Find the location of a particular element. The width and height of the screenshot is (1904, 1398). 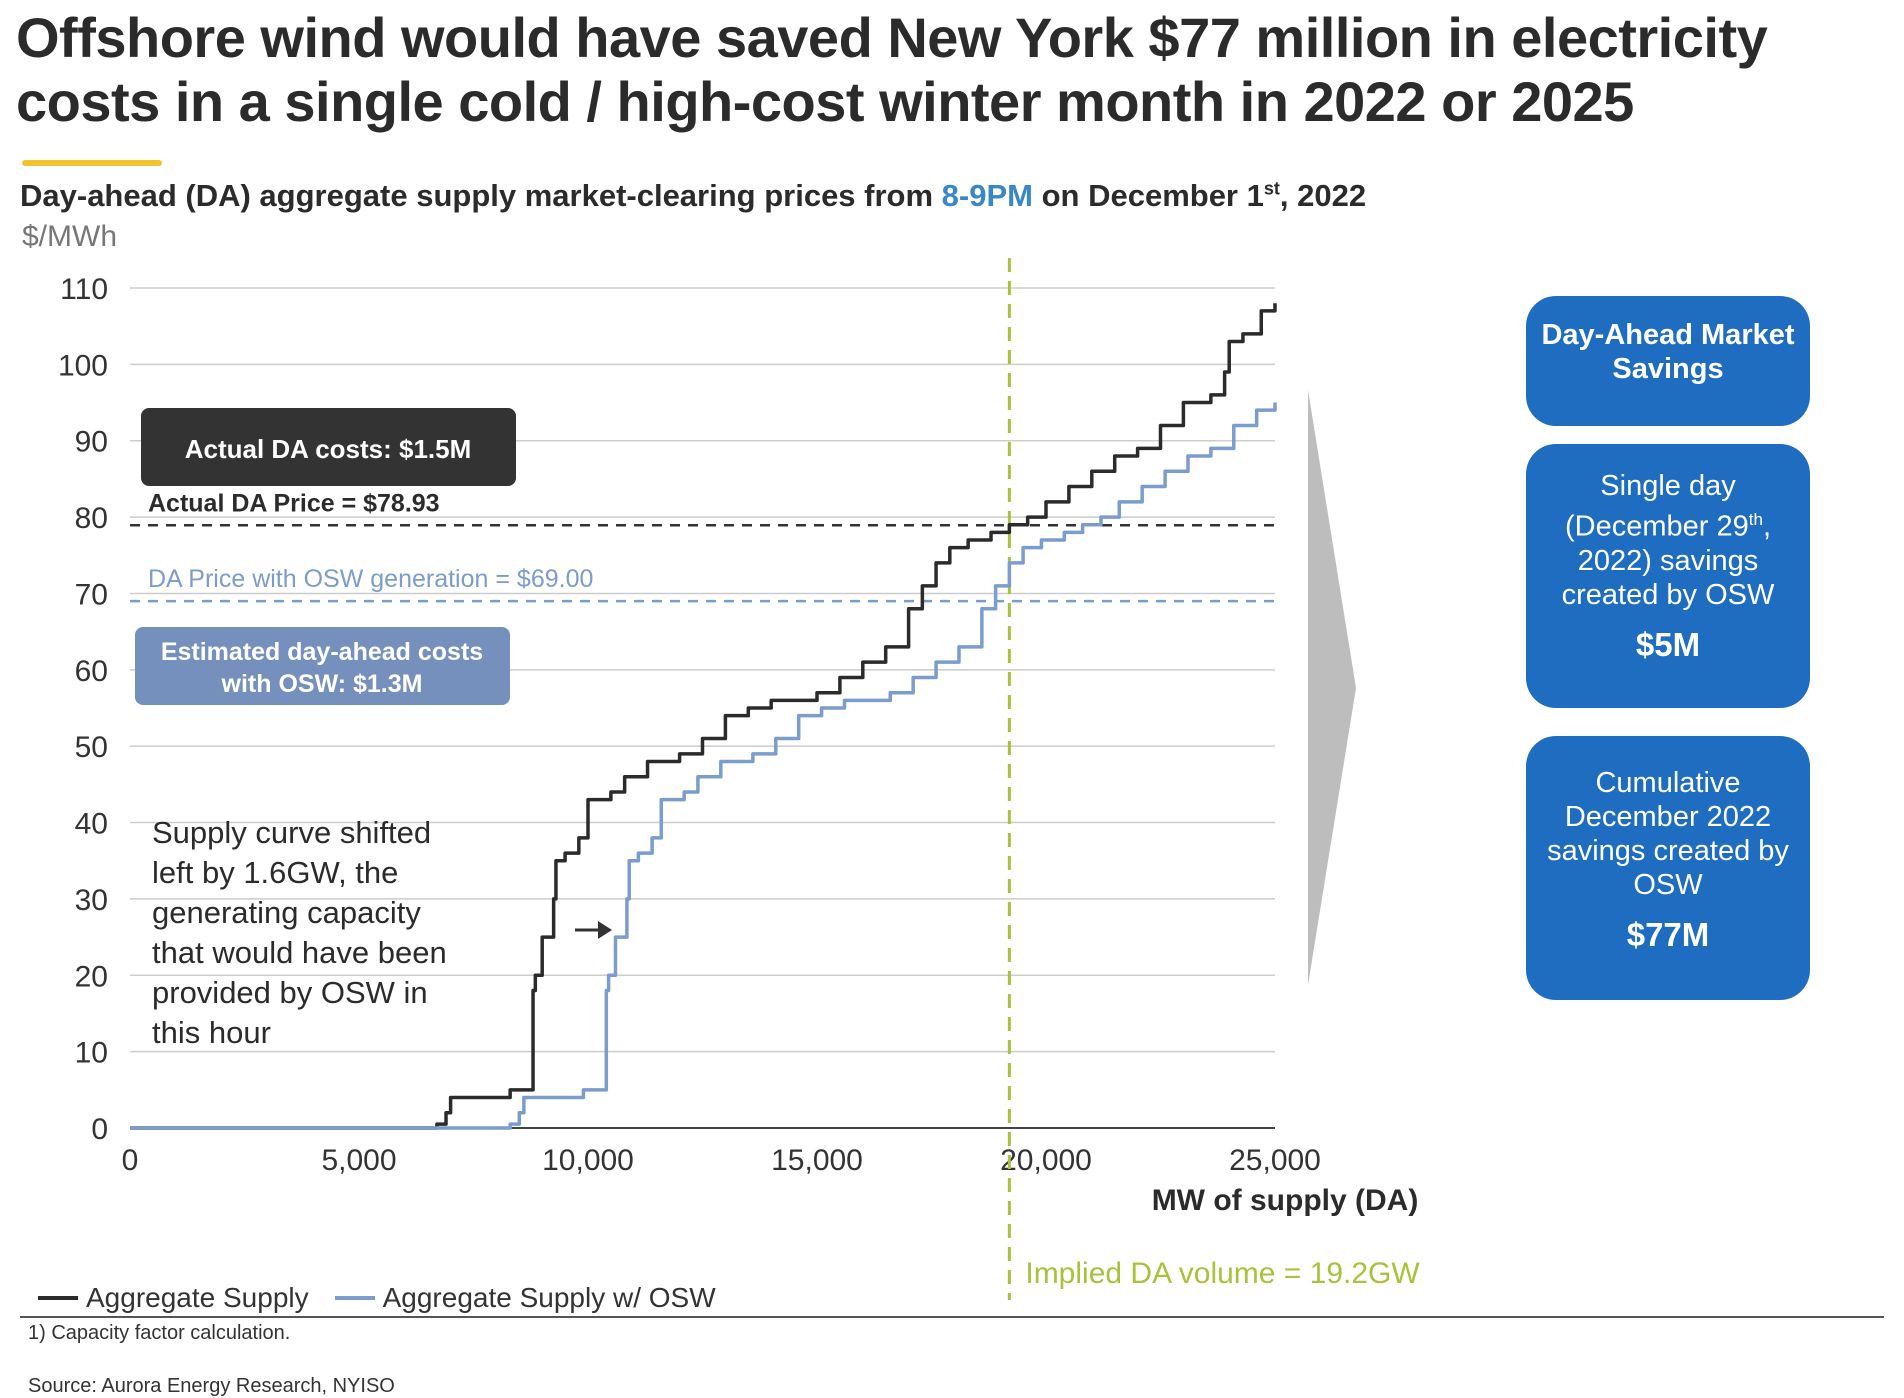

single-day-value: $5M is located at coordinates (1668, 644).